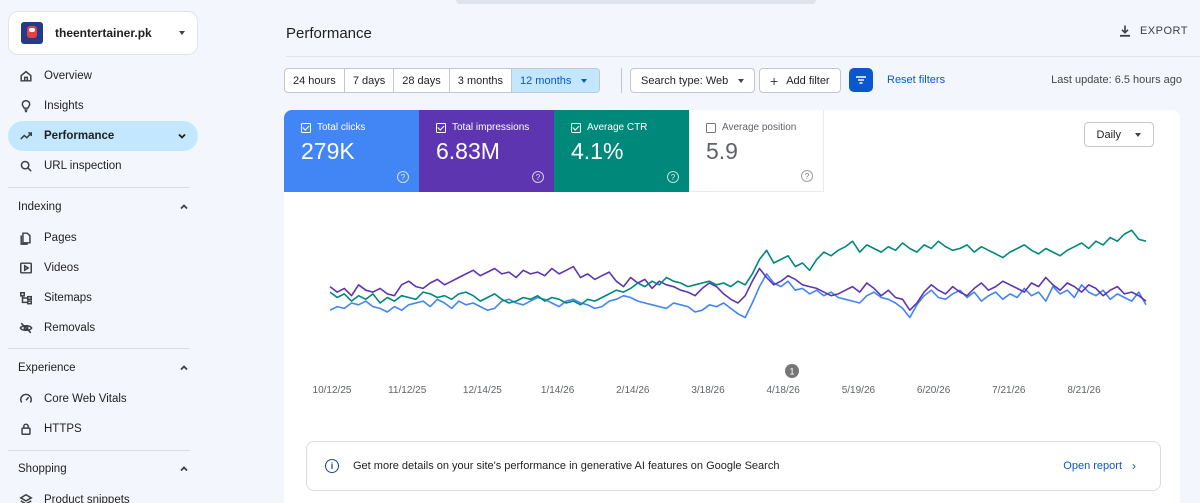 The height and width of the screenshot is (503, 1200). I want to click on toolbar-separator, so click(621, 80).